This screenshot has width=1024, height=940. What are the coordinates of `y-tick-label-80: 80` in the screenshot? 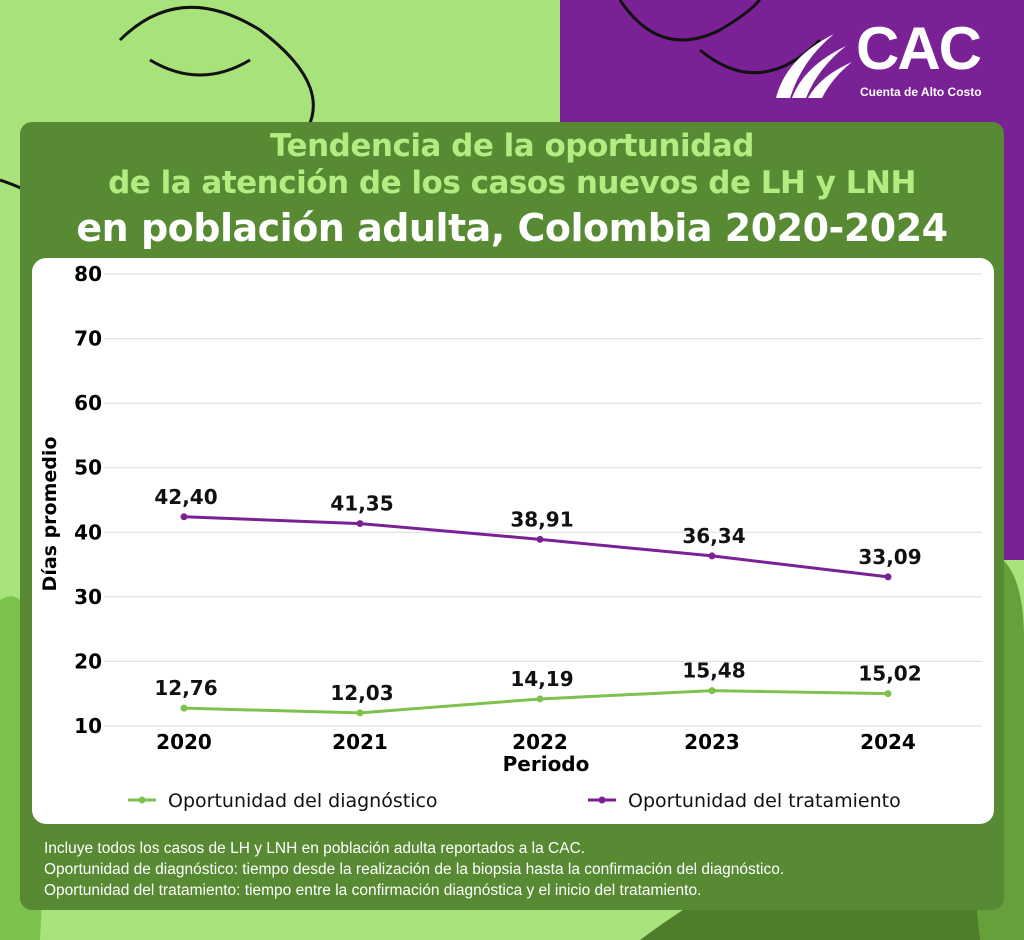 It's located at (88, 274).